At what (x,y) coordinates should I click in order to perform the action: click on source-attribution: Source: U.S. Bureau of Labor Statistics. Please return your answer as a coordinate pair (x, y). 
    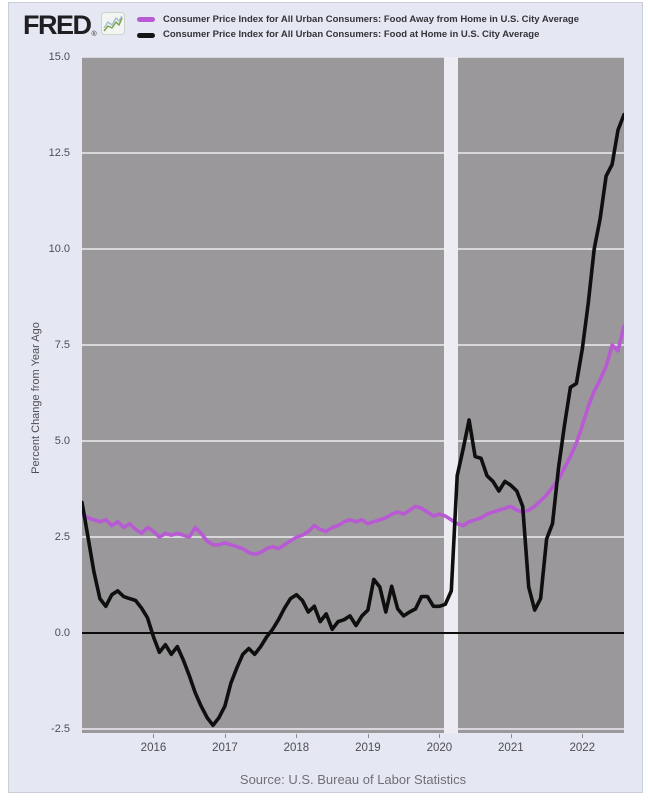
    Looking at the image, I should click on (353, 779).